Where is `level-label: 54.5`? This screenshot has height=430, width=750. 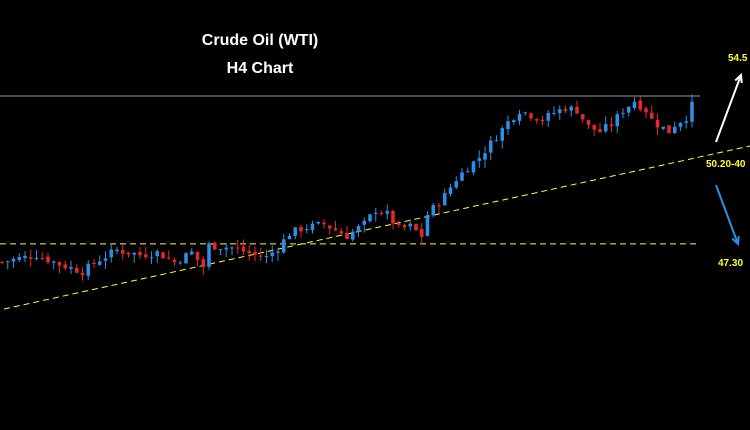
level-label: 54.5 is located at coordinates (738, 58).